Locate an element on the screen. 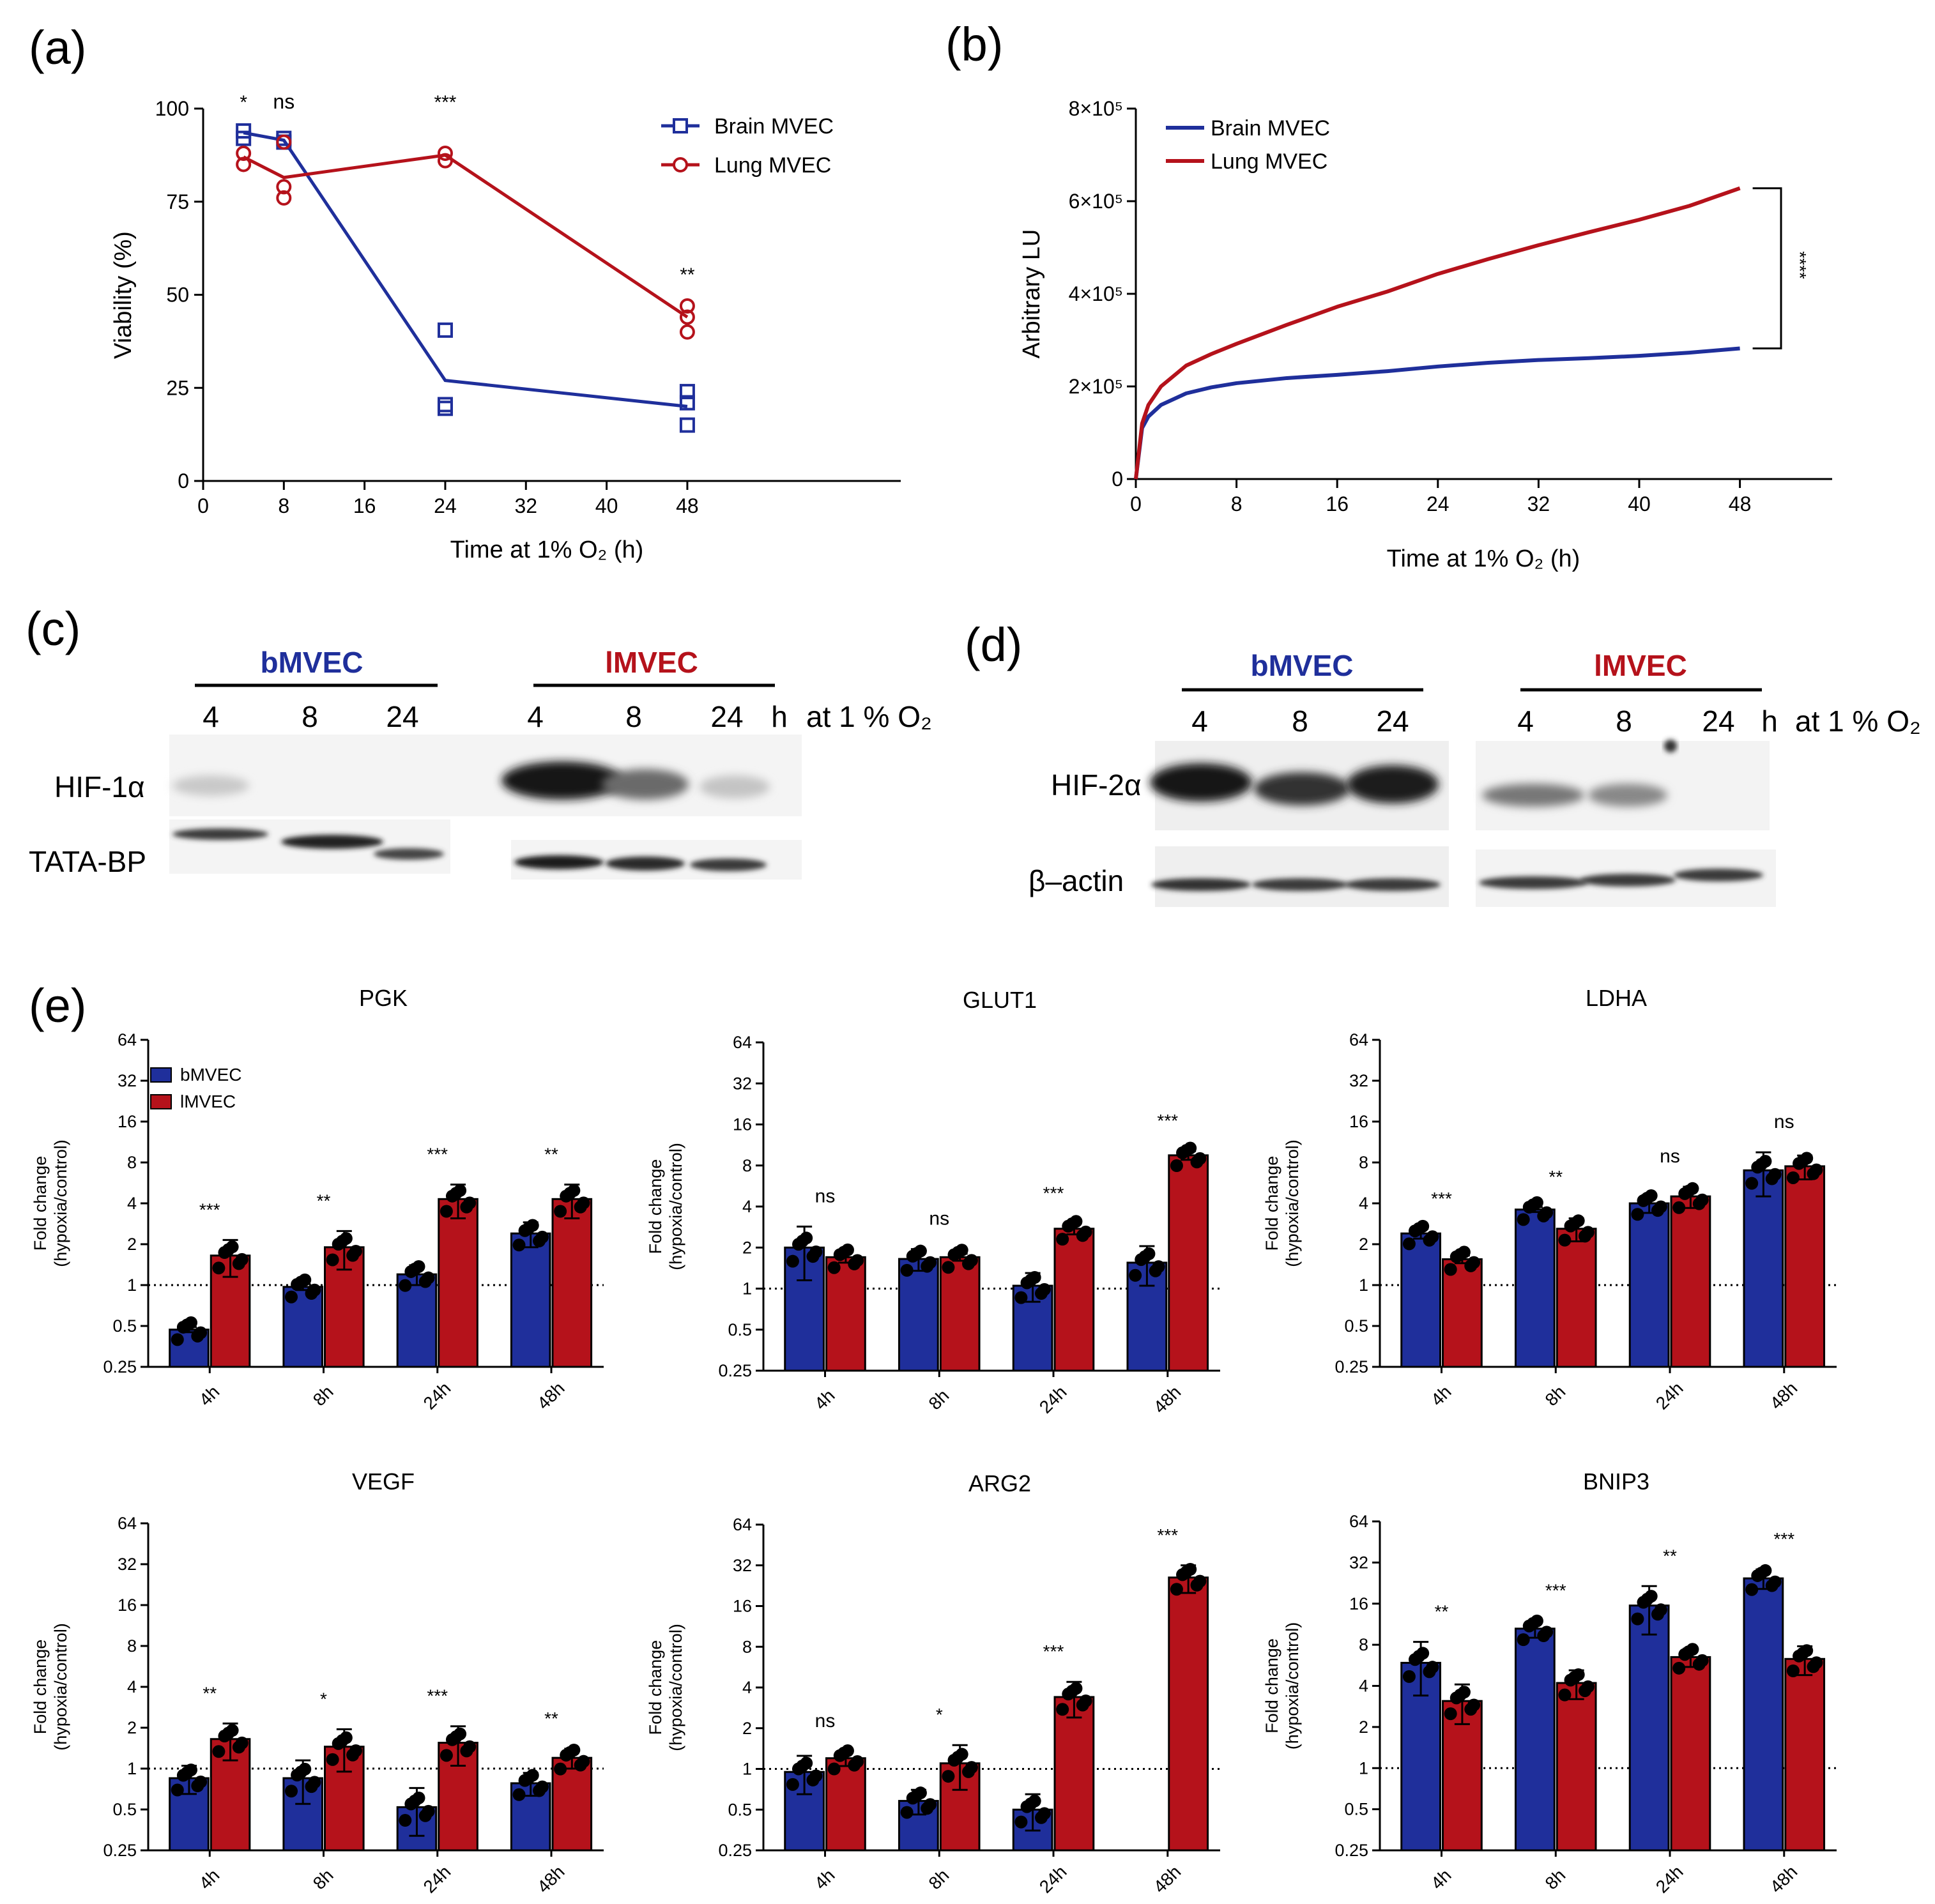  panel-title: VEGF is located at coordinates (383, 1481).